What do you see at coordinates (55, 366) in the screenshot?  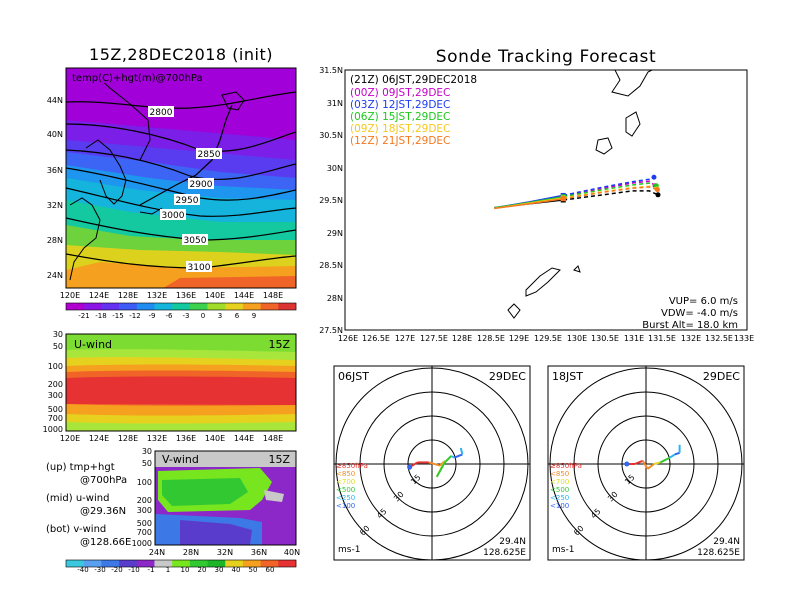 I see `pressure-tick-label: 100` at bounding box center [55, 366].